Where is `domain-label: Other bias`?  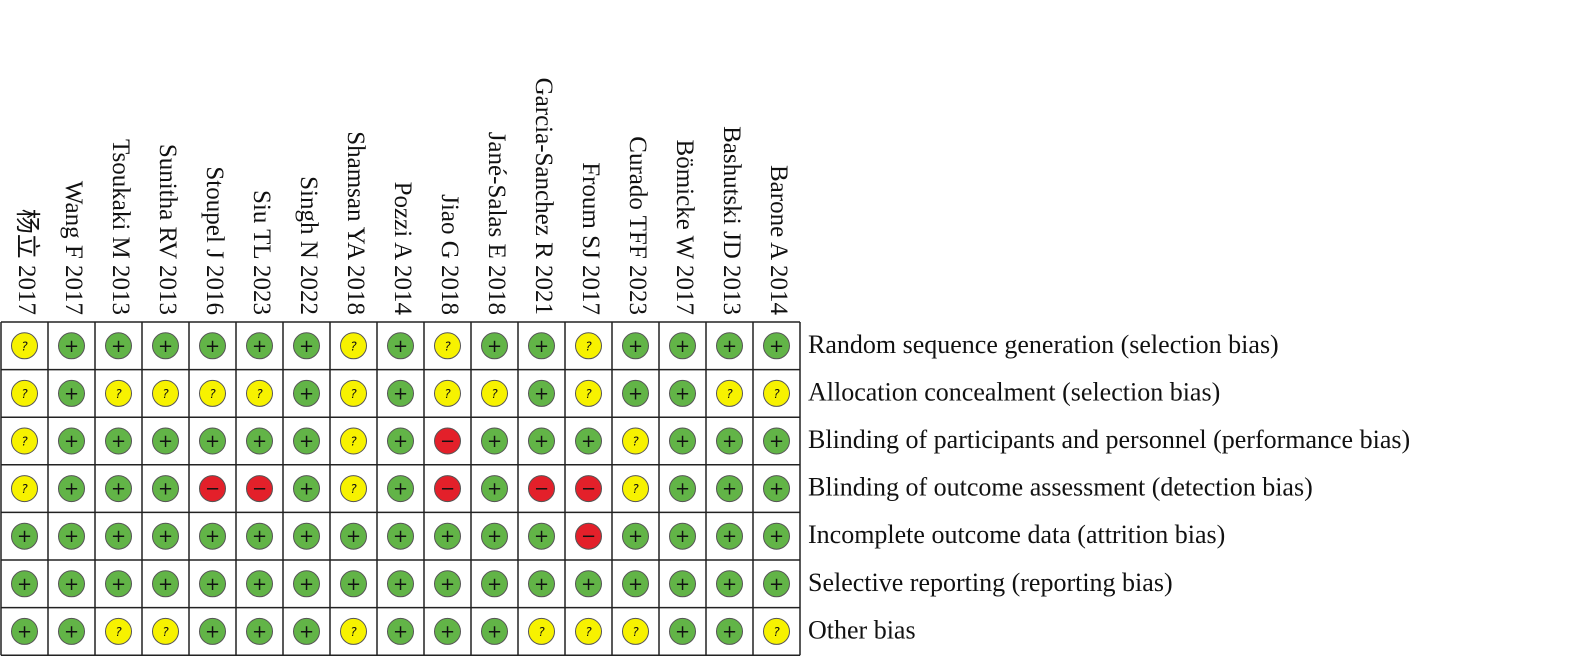 domain-label: Other bias is located at coordinates (862, 629).